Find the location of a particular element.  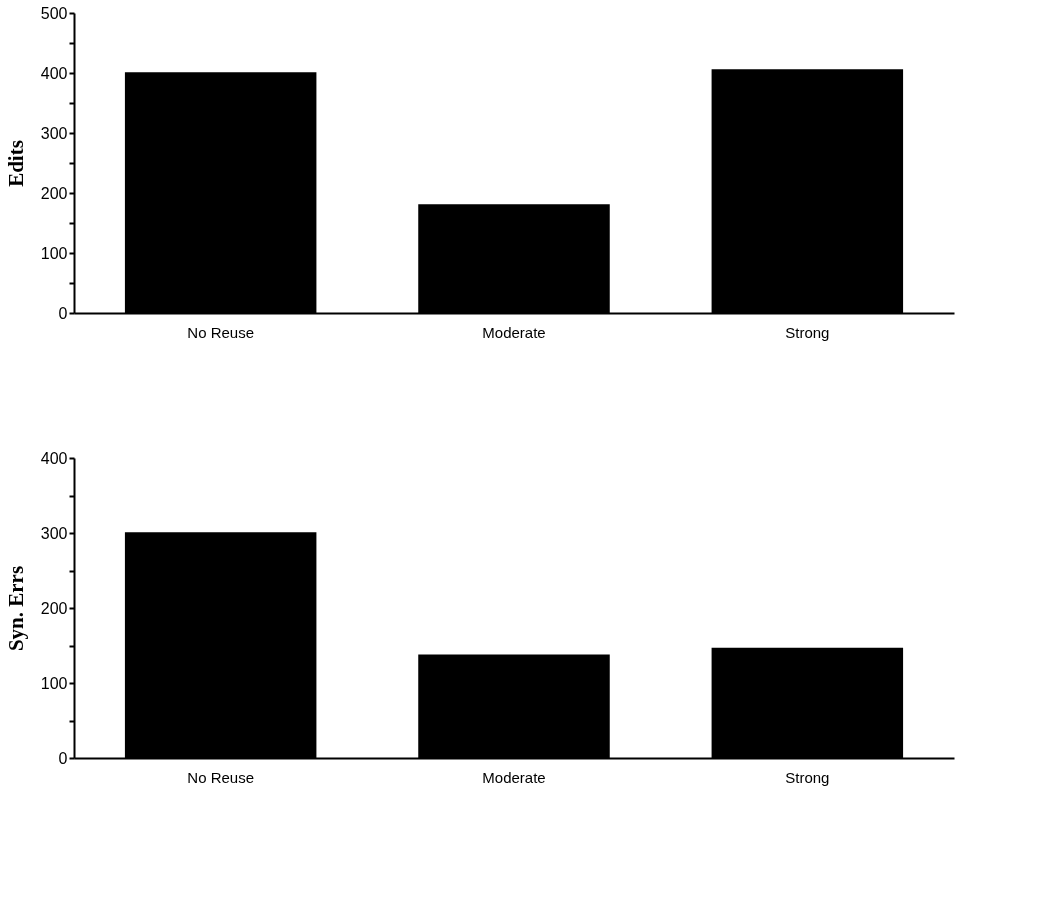

y-axis-title: Edits is located at coordinates (15, 163).